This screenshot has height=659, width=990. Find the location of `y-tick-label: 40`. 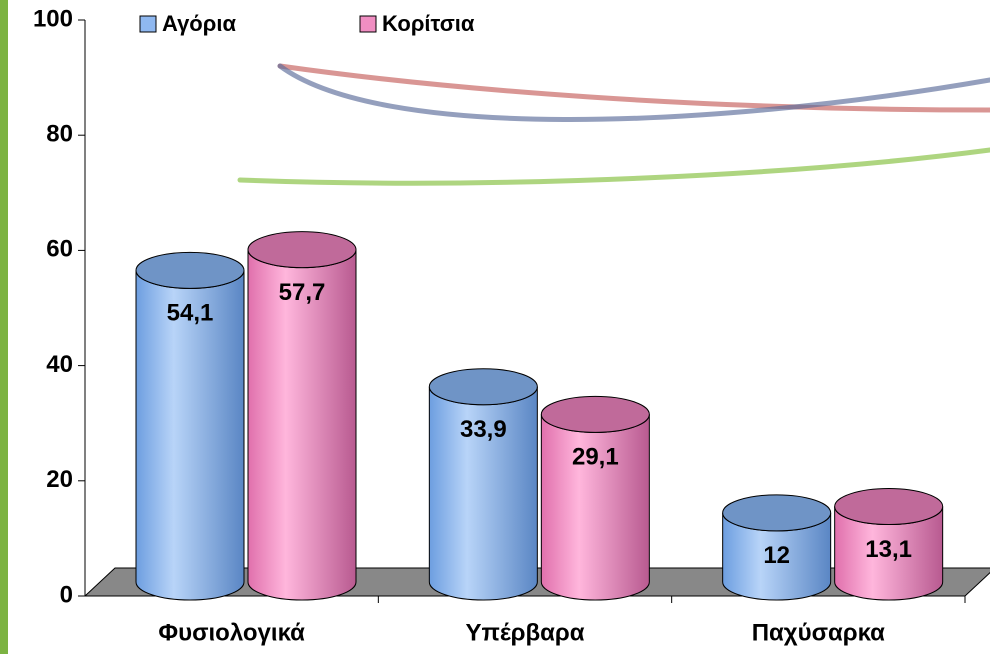

y-tick-label: 40 is located at coordinates (59, 364).